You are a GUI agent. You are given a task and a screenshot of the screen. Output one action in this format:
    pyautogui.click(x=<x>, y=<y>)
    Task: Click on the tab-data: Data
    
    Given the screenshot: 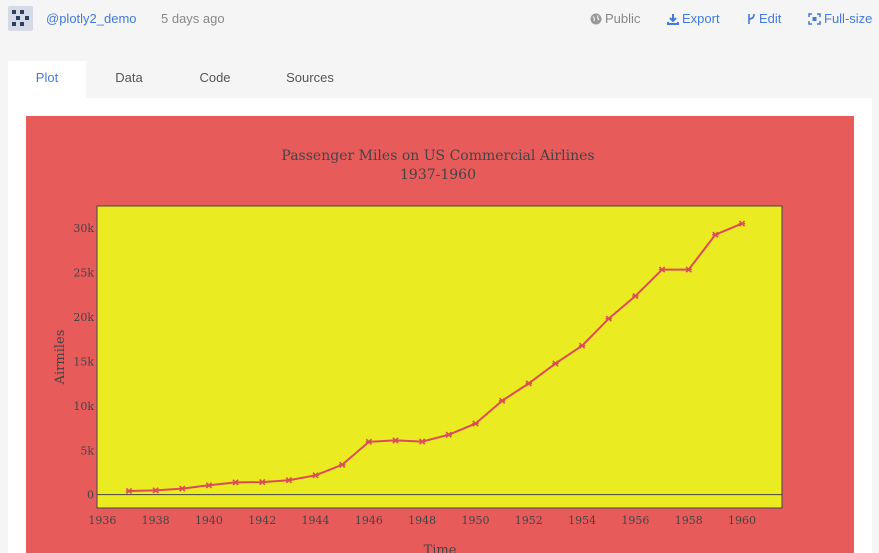 What is the action you would take?
    pyautogui.click(x=129, y=79)
    